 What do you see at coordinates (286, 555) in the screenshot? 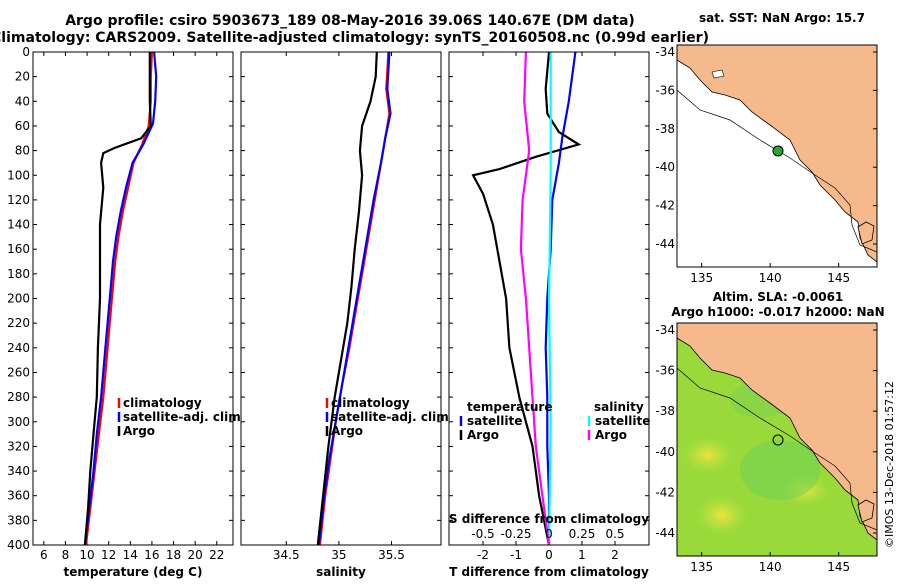
I see `x-tick-label: 34.5` at bounding box center [286, 555].